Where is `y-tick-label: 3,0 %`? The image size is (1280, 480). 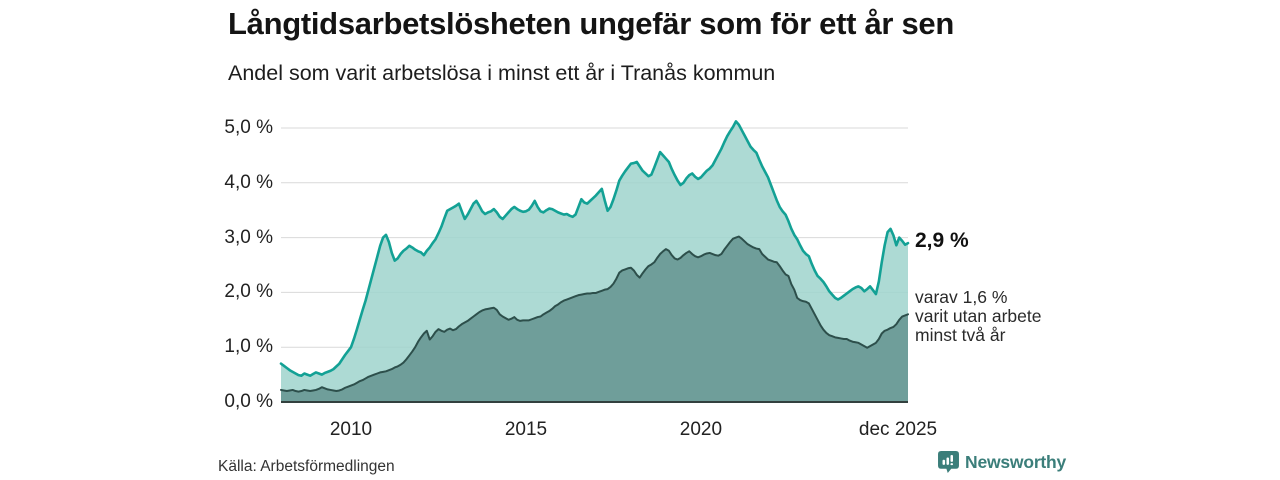
y-tick-label: 3,0 % is located at coordinates (248, 237).